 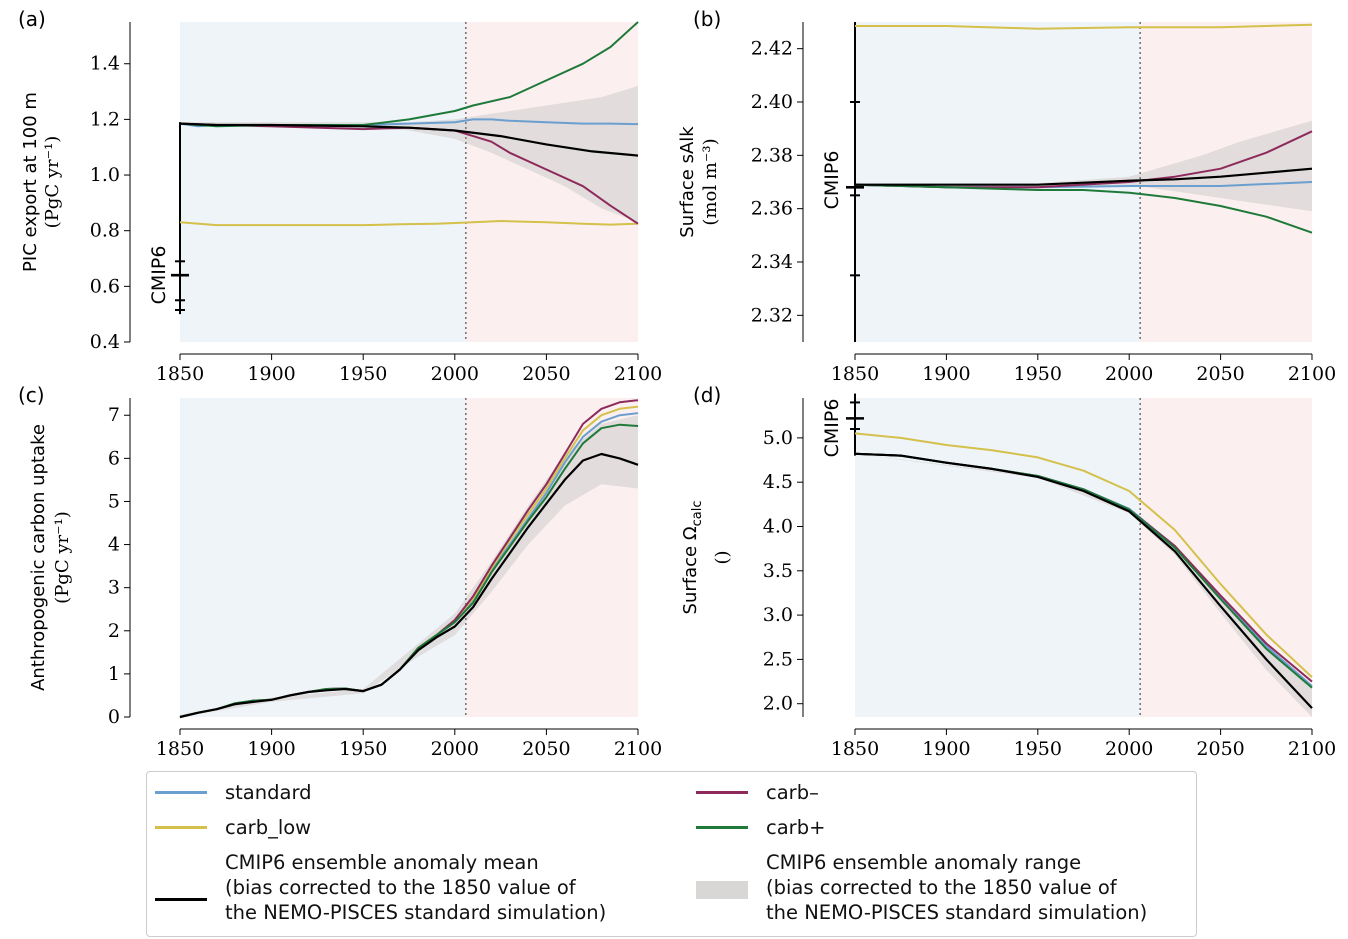 What do you see at coordinates (30, 182) in the screenshot?
I see `y-axis-label: PIC export at 100 m` at bounding box center [30, 182].